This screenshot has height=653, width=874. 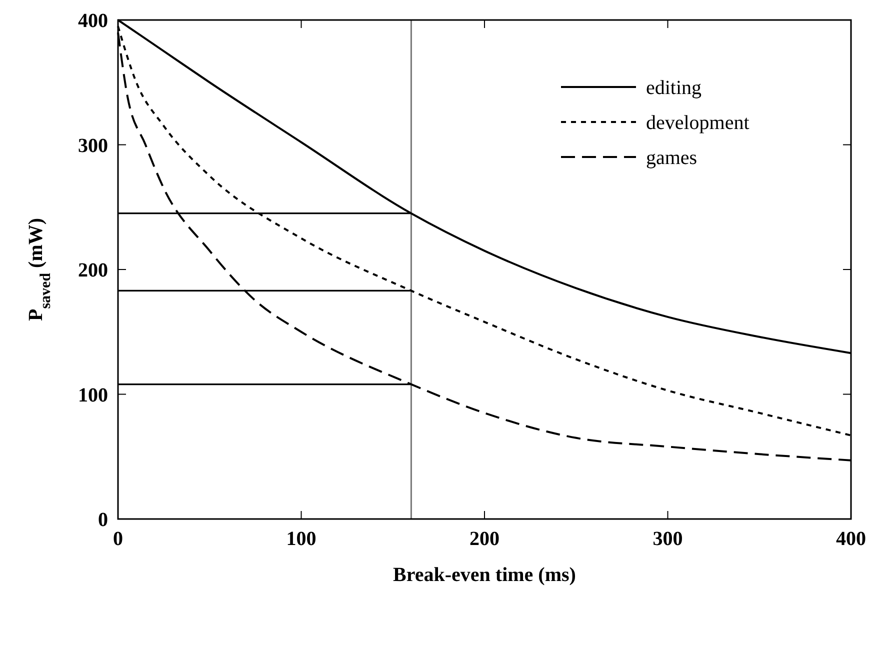 What do you see at coordinates (698, 123) in the screenshot?
I see `legend-label: development` at bounding box center [698, 123].